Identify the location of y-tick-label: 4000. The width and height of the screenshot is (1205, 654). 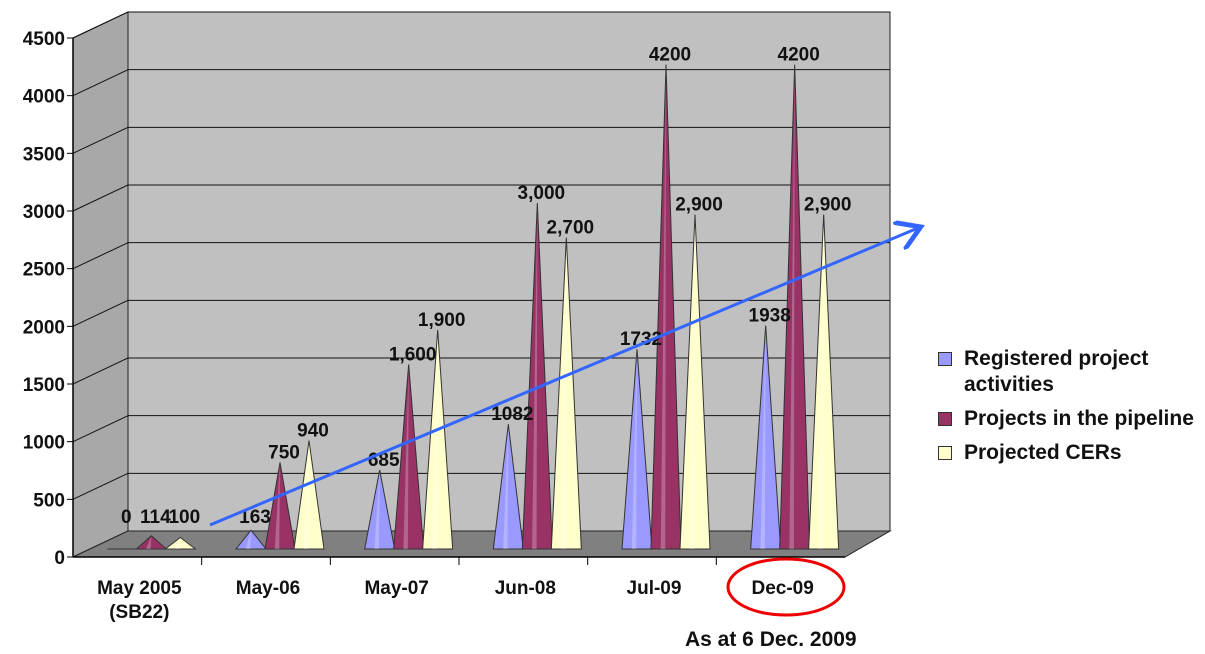
(44, 97).